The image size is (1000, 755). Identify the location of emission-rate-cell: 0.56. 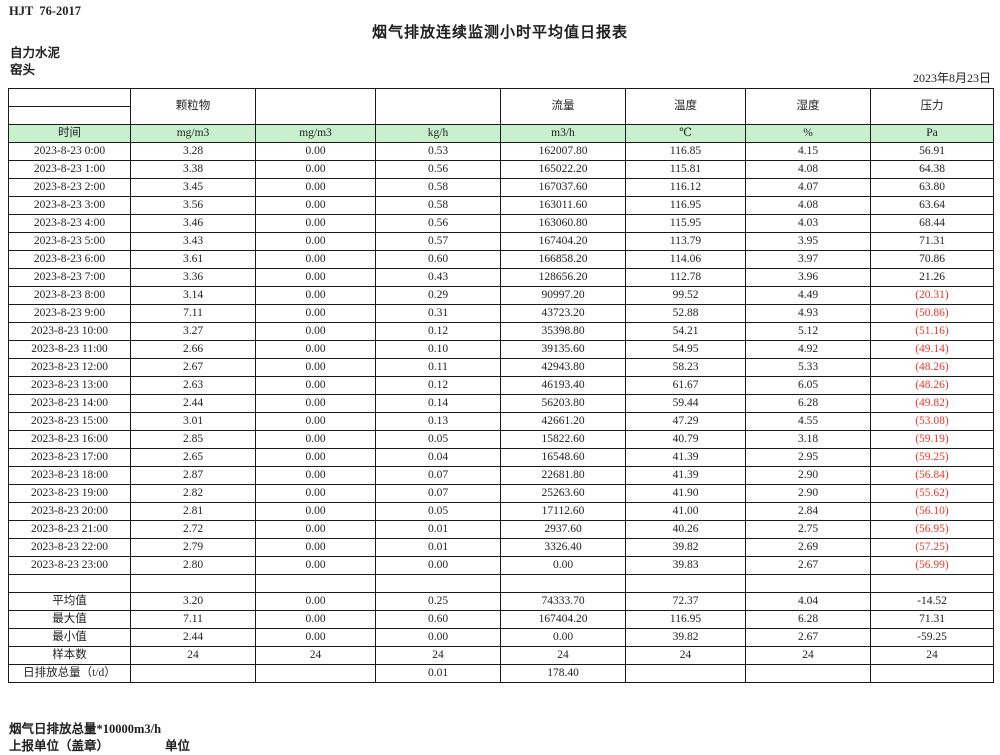
(438, 223).